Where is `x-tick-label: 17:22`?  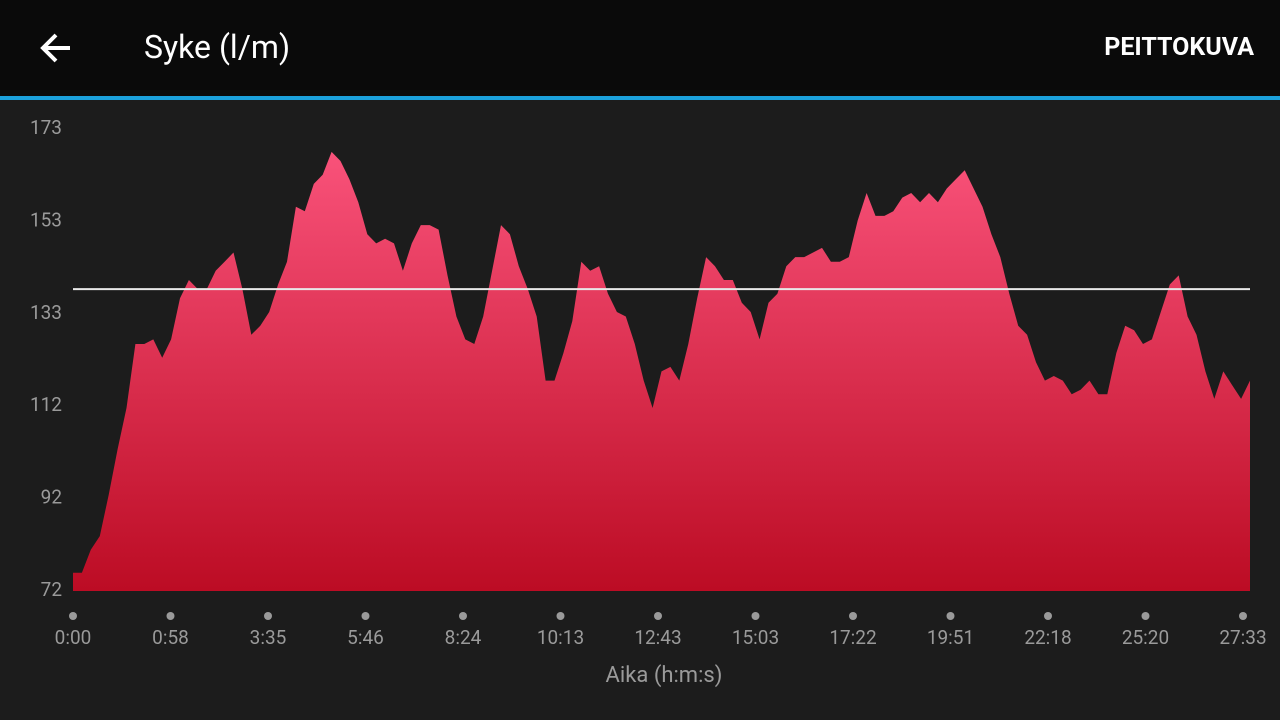
x-tick-label: 17:22 is located at coordinates (852, 637).